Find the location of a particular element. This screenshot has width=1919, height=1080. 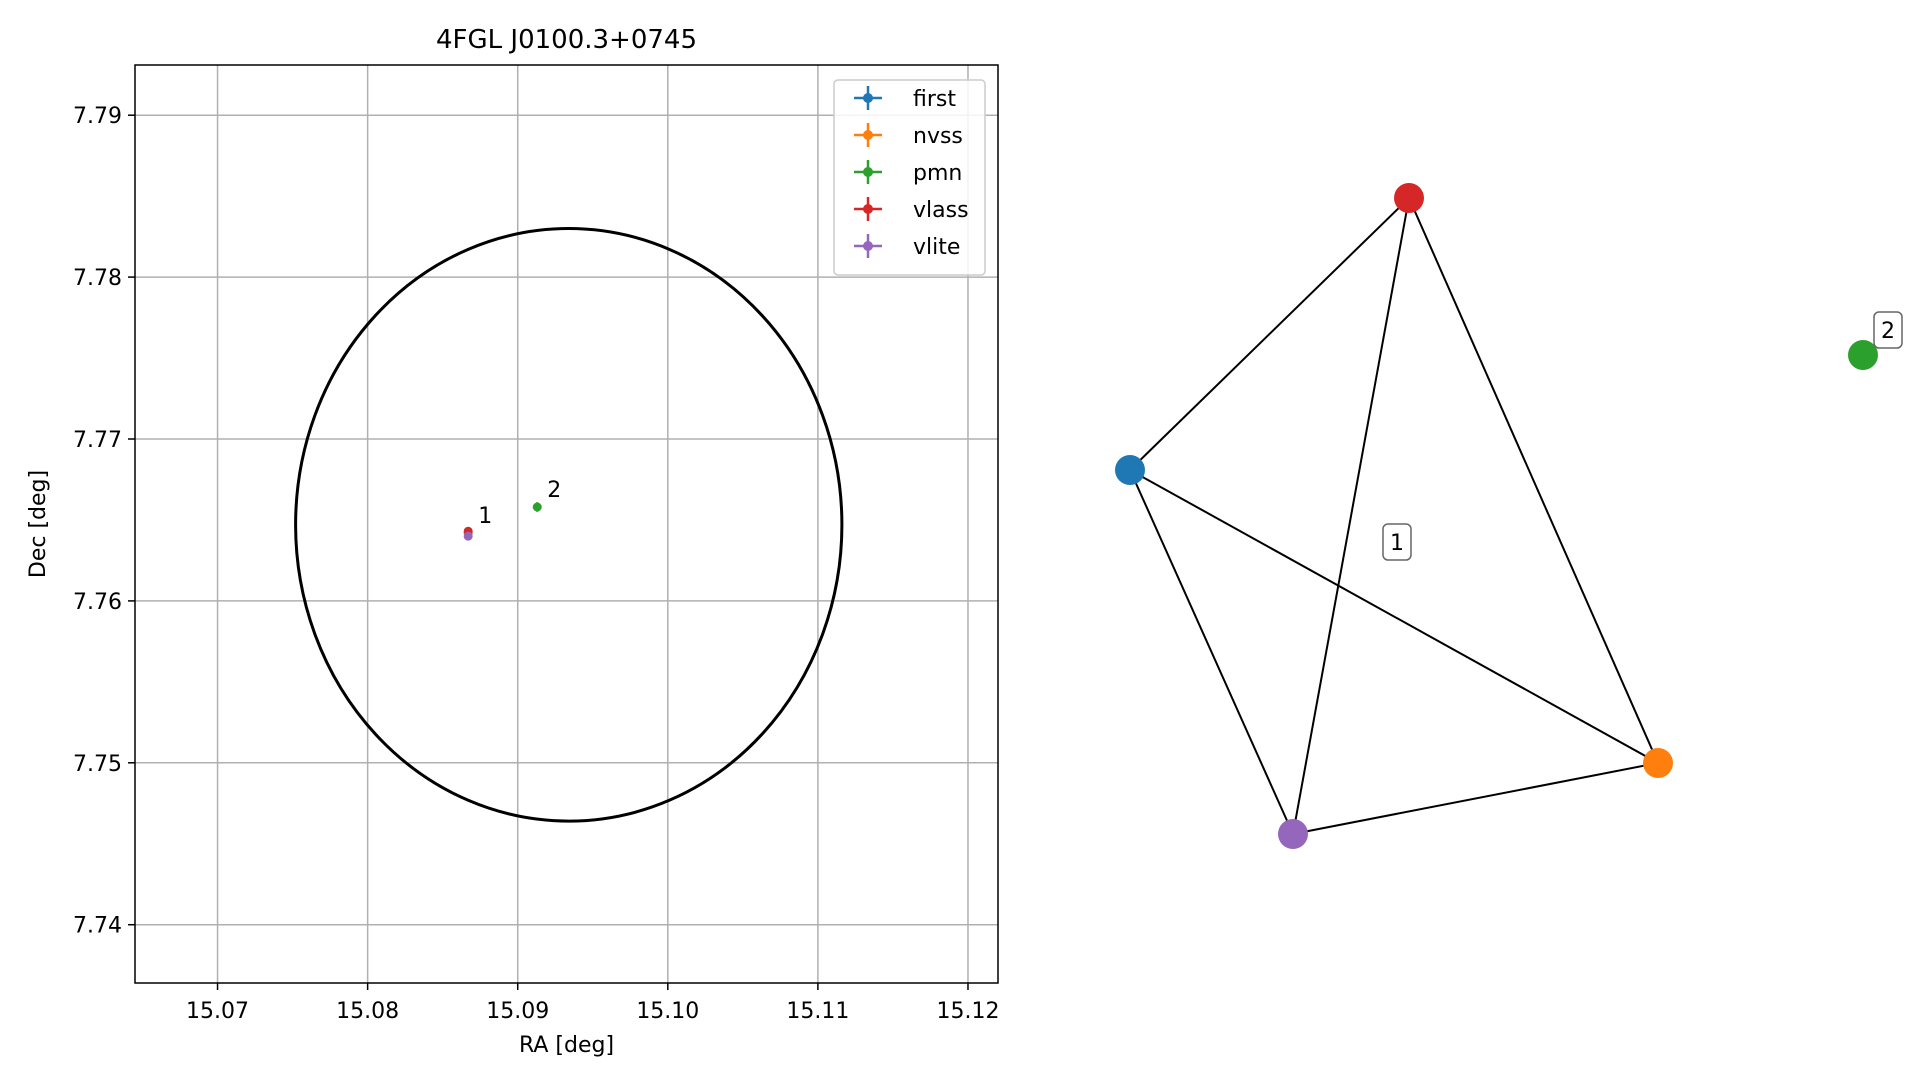

y-tick-label: 7.74 is located at coordinates (97, 926).